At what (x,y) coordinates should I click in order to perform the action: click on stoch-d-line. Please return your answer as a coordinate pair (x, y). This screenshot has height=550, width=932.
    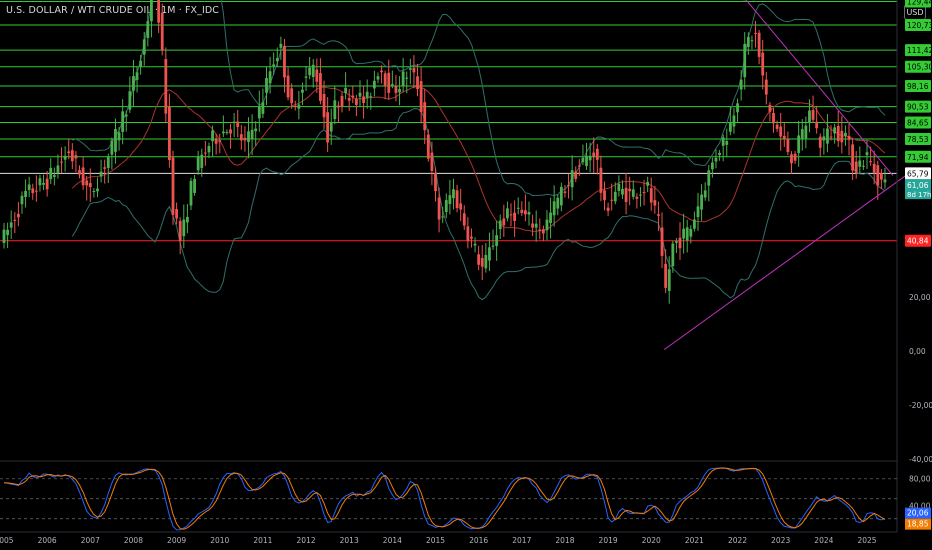
    Looking at the image, I should click on (444, 498).